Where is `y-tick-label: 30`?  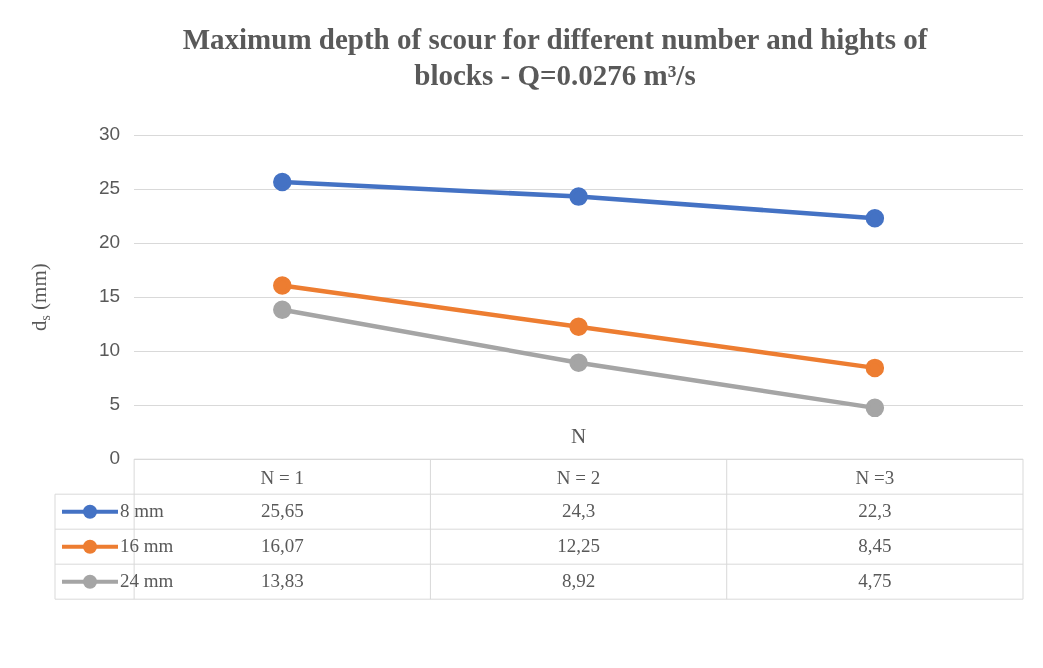
y-tick-label: 30 is located at coordinates (109, 134).